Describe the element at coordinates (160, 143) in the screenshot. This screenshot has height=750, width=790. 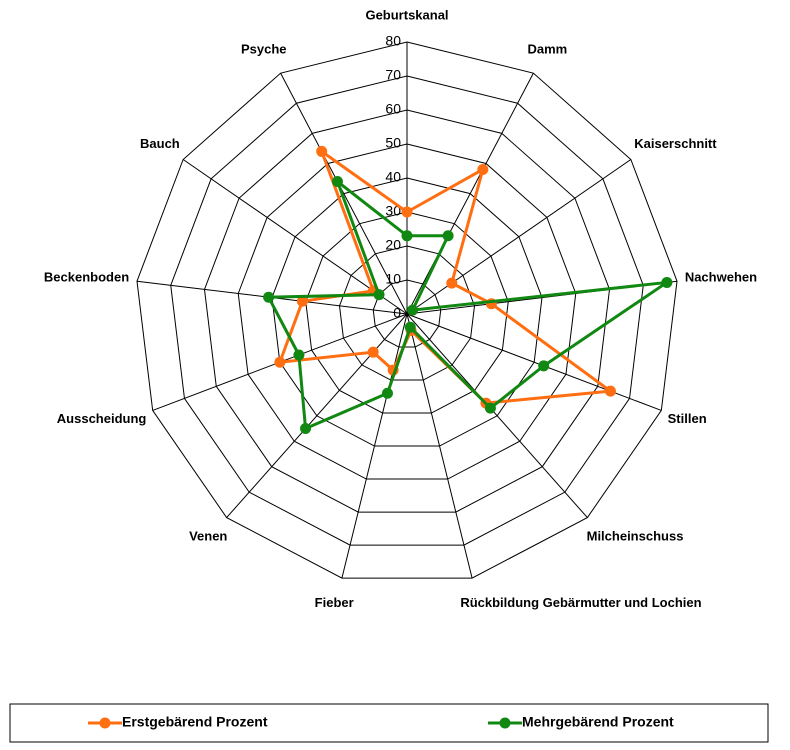
I see `category-label: Bauch` at that location.